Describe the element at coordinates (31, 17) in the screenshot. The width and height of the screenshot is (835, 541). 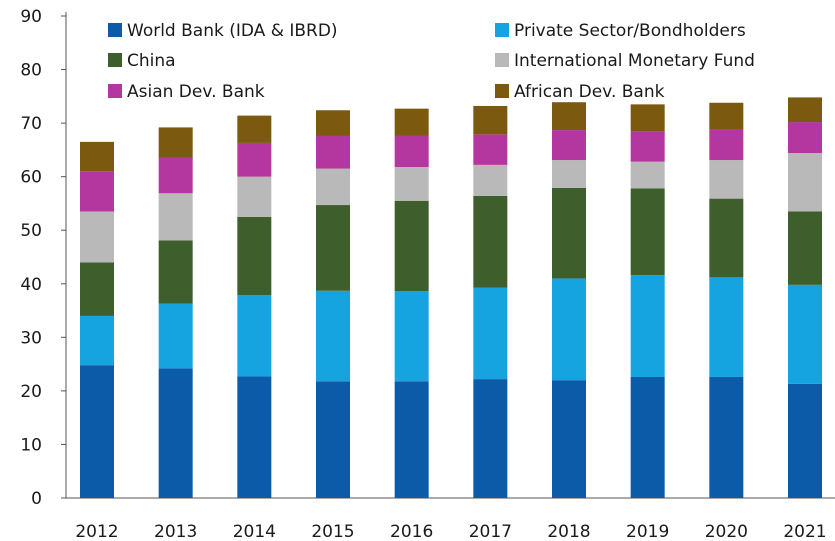
I see `y-tick-label: 90` at that location.